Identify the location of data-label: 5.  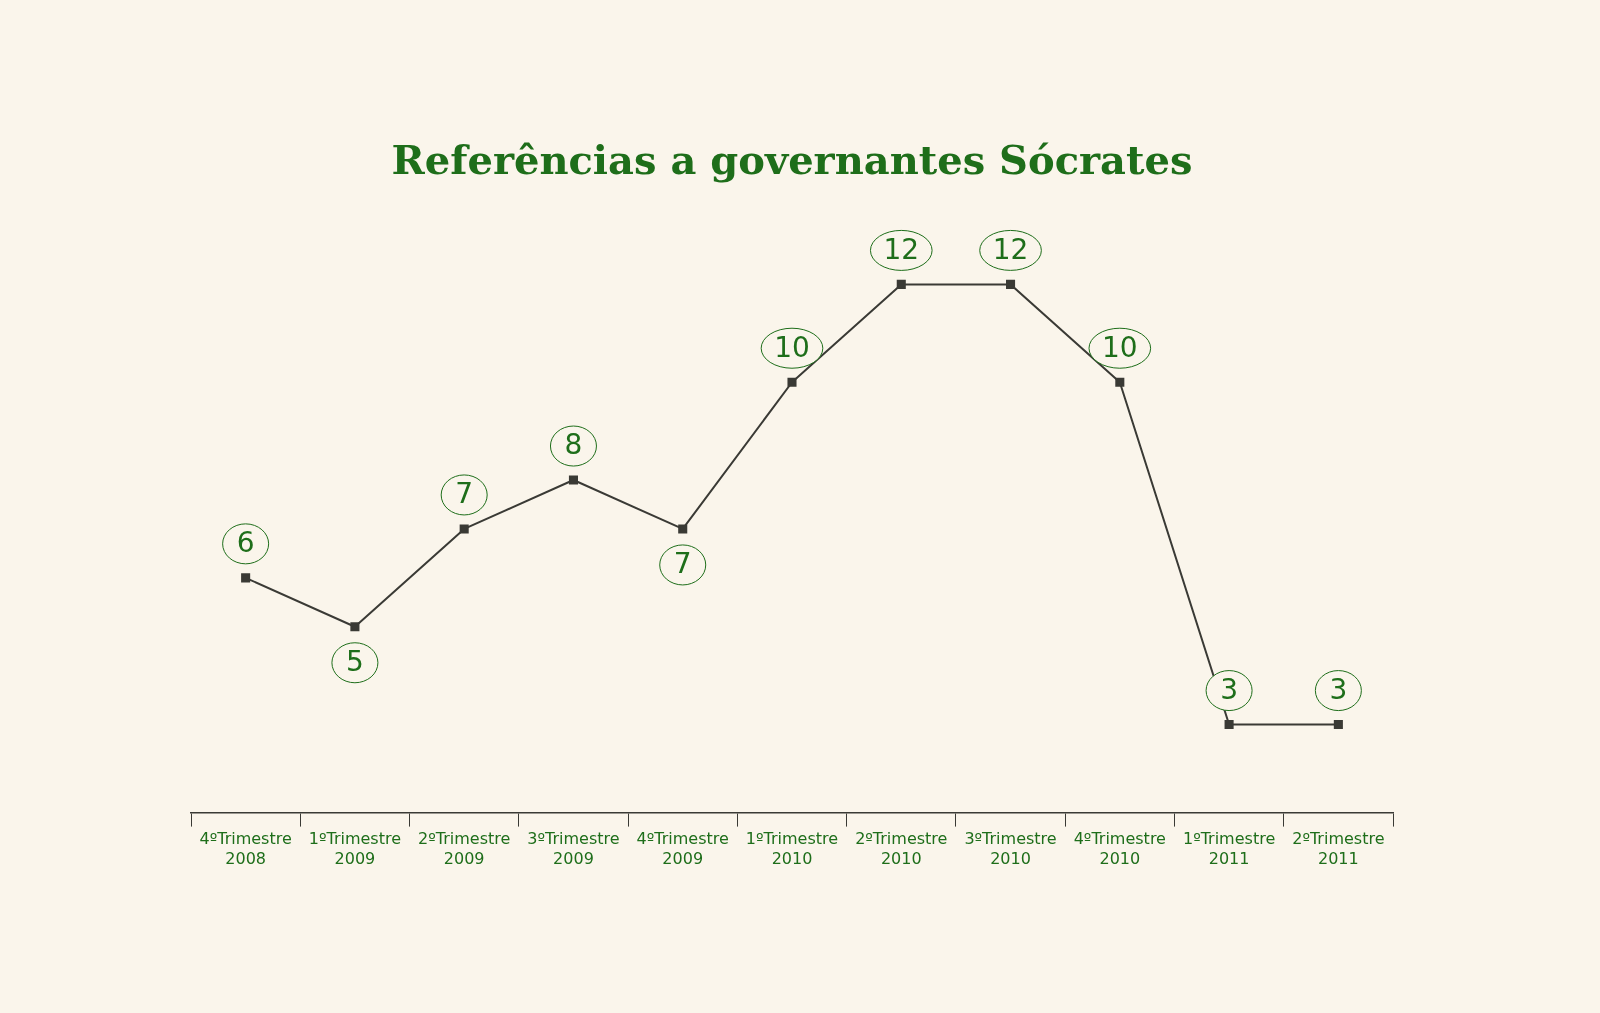
(355, 662).